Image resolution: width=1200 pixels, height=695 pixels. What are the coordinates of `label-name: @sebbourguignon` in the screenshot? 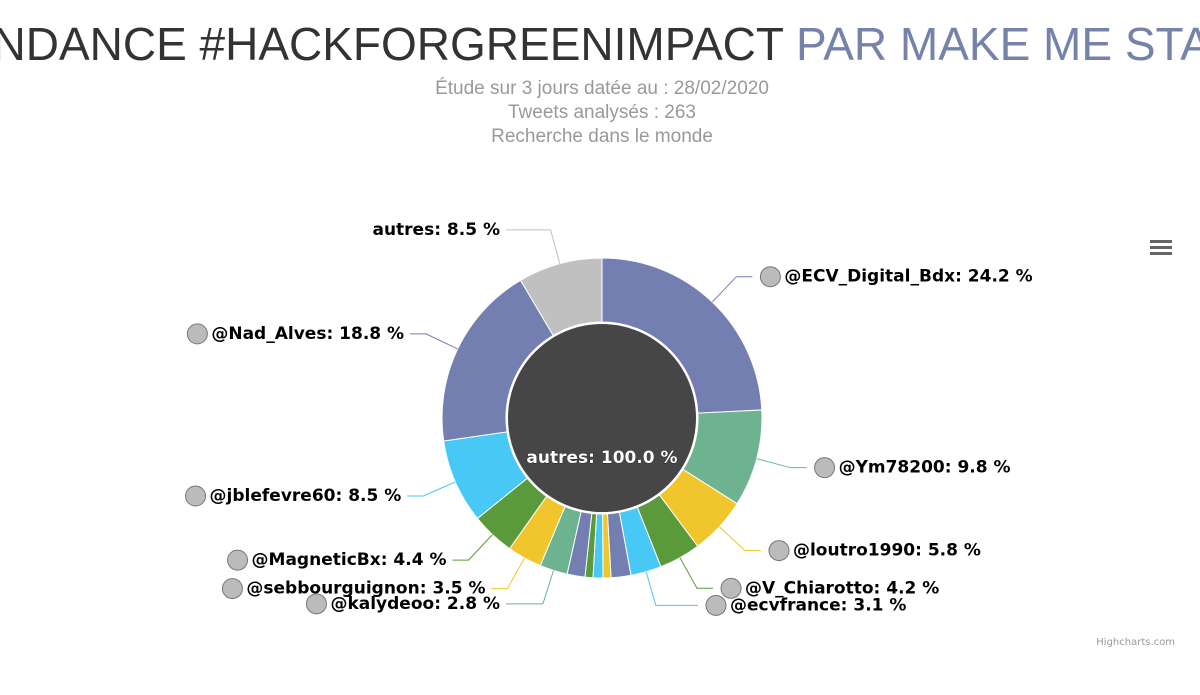 It's located at (332, 589).